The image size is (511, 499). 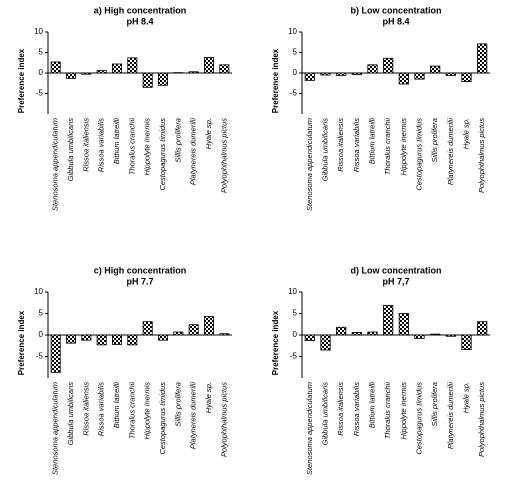 What do you see at coordinates (139, 281) in the screenshot?
I see `chart-subtitle: pH 7.7` at bounding box center [139, 281].